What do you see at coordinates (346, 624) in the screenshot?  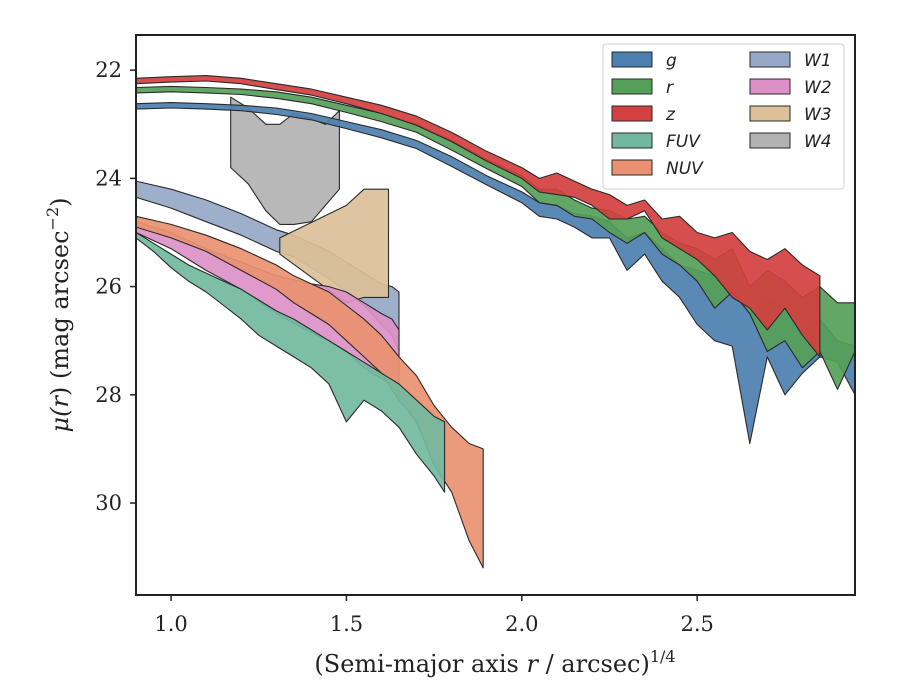 I see `x-tick-label: 1.5` at bounding box center [346, 624].